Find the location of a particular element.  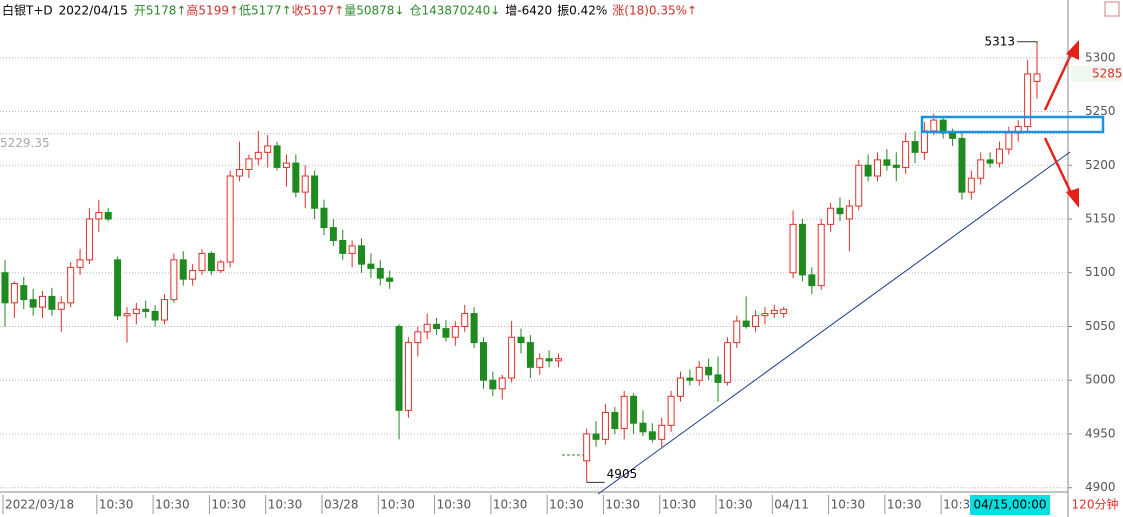

x-tick-label: 2022/03/18 is located at coordinates (39, 505).